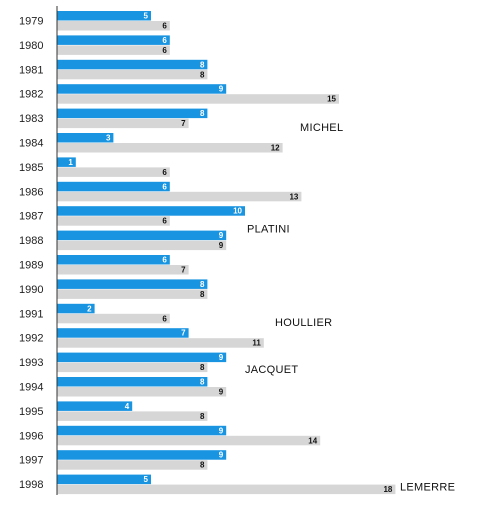 This screenshot has height=509, width=501. Describe the element at coordinates (127, 406) in the screenshot. I see `value-label-series-a: 4` at that location.